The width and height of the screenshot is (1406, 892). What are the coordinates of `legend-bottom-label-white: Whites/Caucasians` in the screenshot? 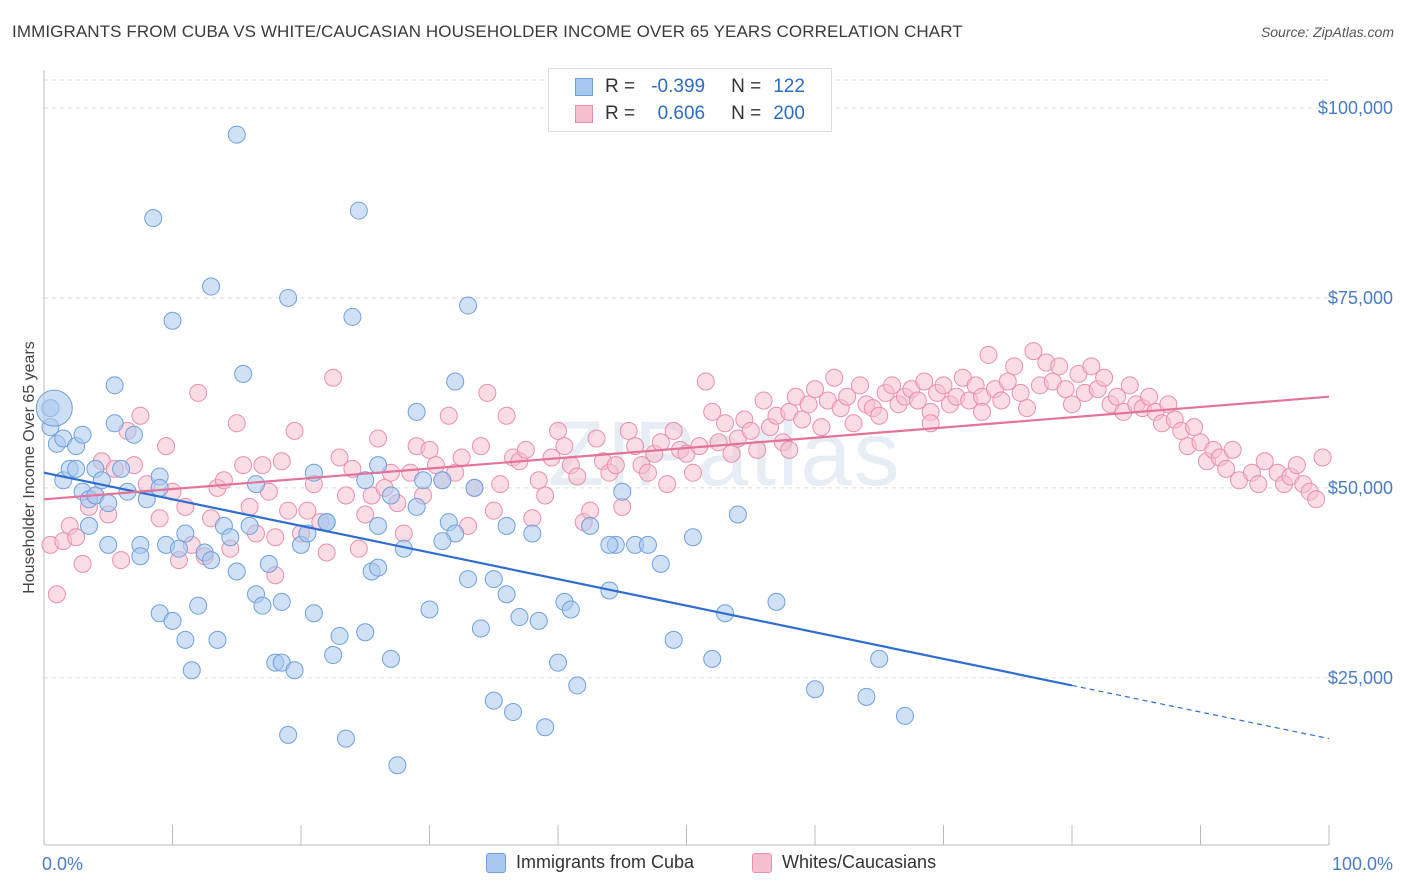 It's located at (859, 862).